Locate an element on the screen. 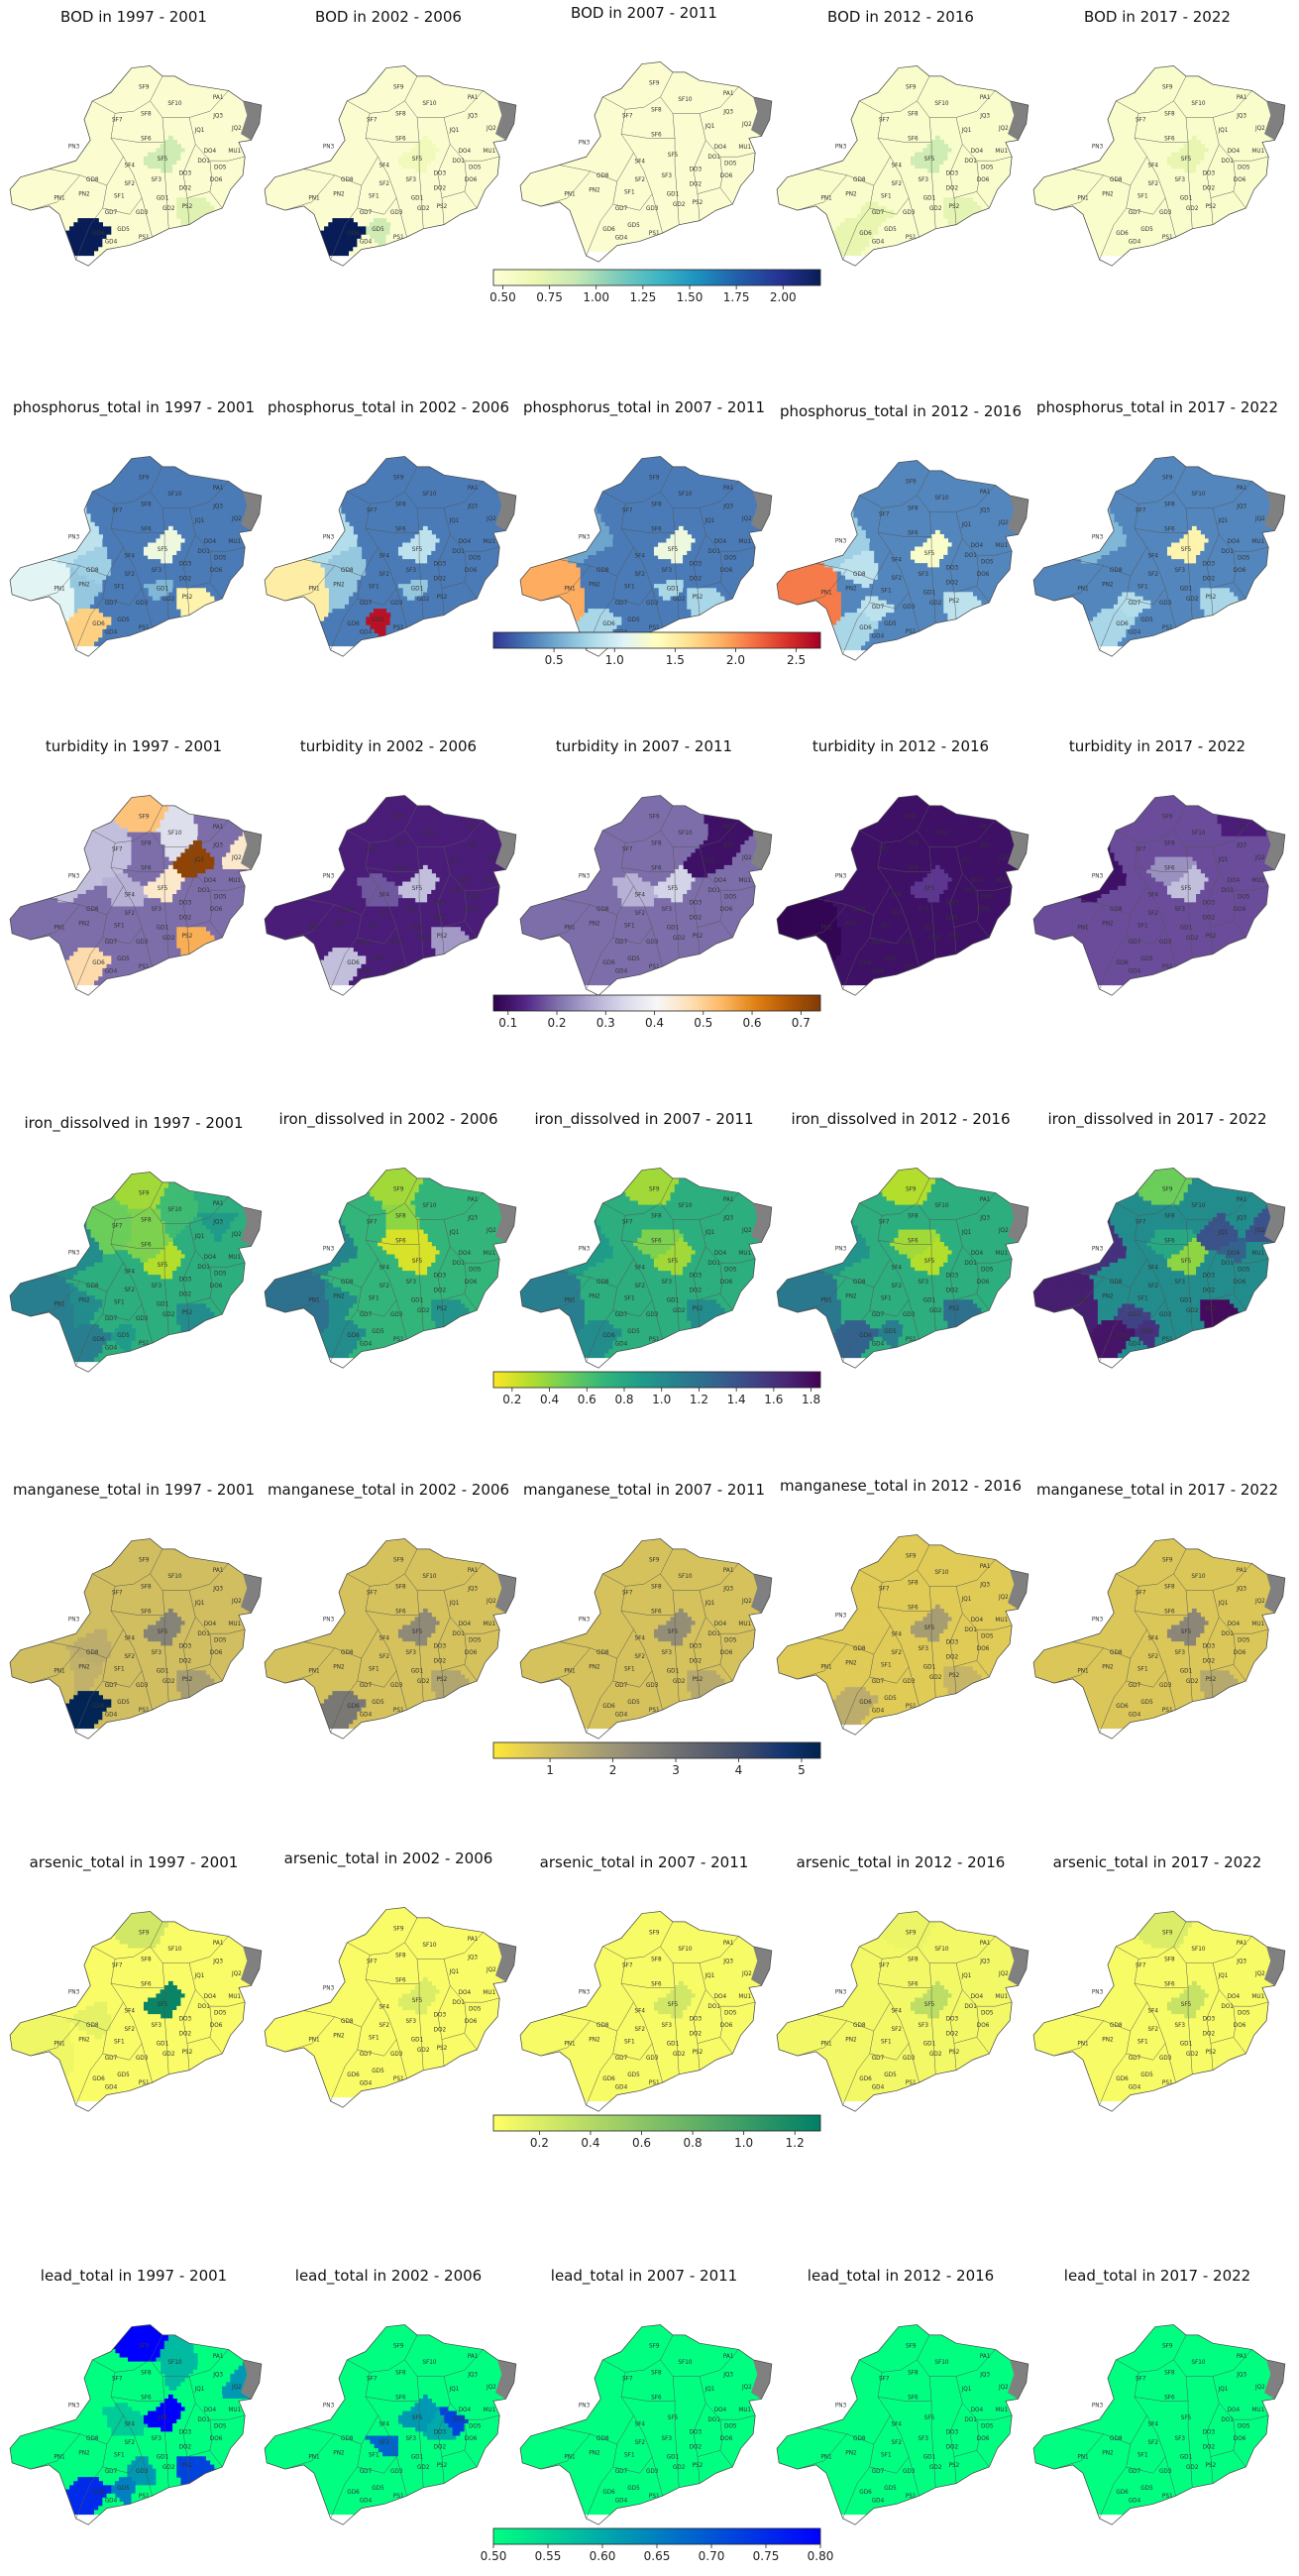 This screenshot has width=1299, height=2576. colorbar-tick-label: 0.75 is located at coordinates (550, 297).